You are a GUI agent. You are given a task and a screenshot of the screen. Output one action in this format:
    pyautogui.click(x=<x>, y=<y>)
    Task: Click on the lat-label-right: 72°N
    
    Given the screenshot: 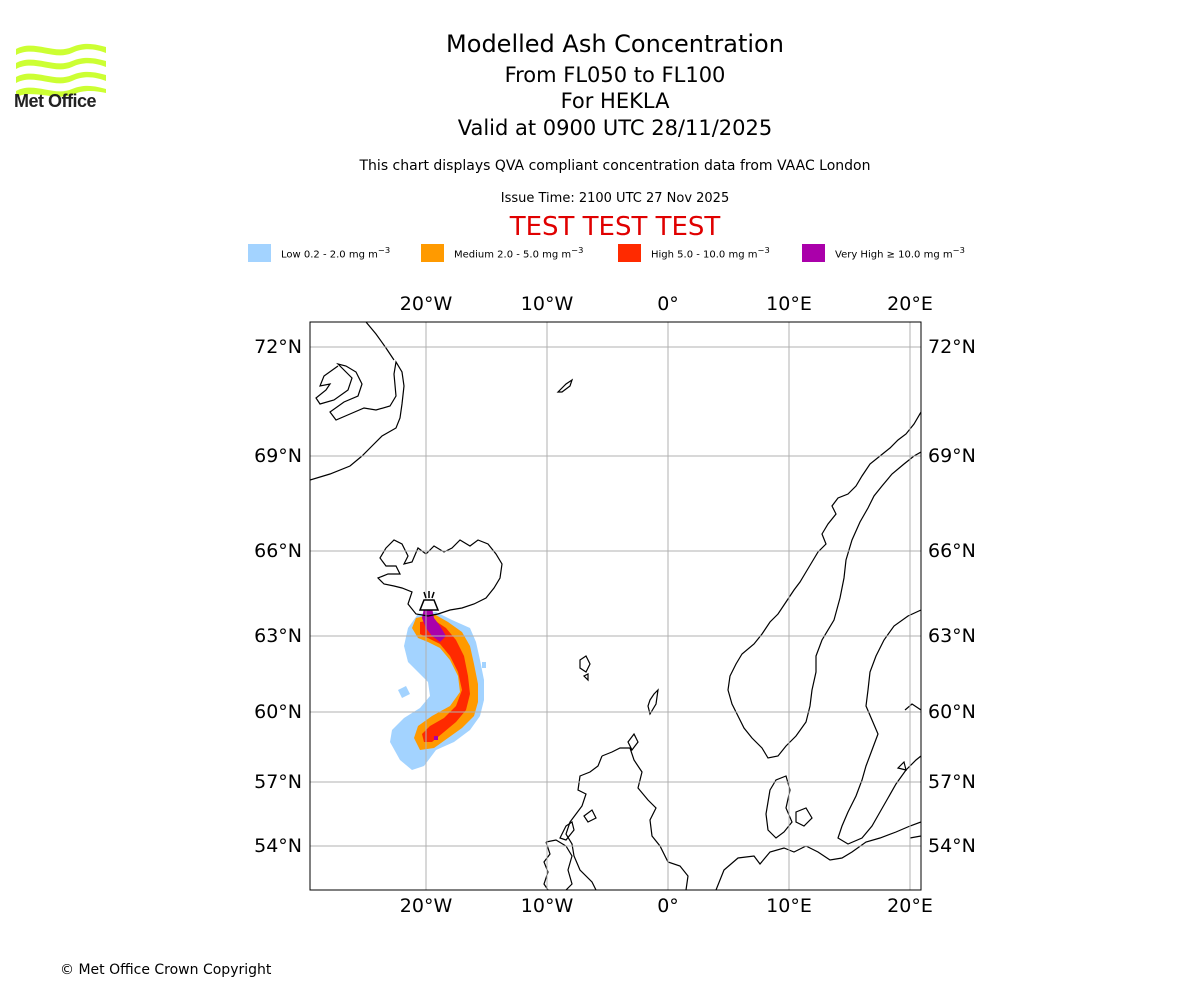 What is the action you would take?
    pyautogui.click(x=952, y=347)
    